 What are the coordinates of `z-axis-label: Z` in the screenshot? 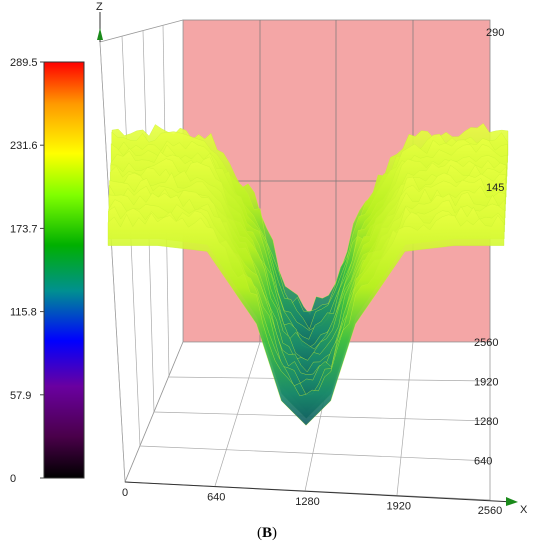 It's located at (99, 7).